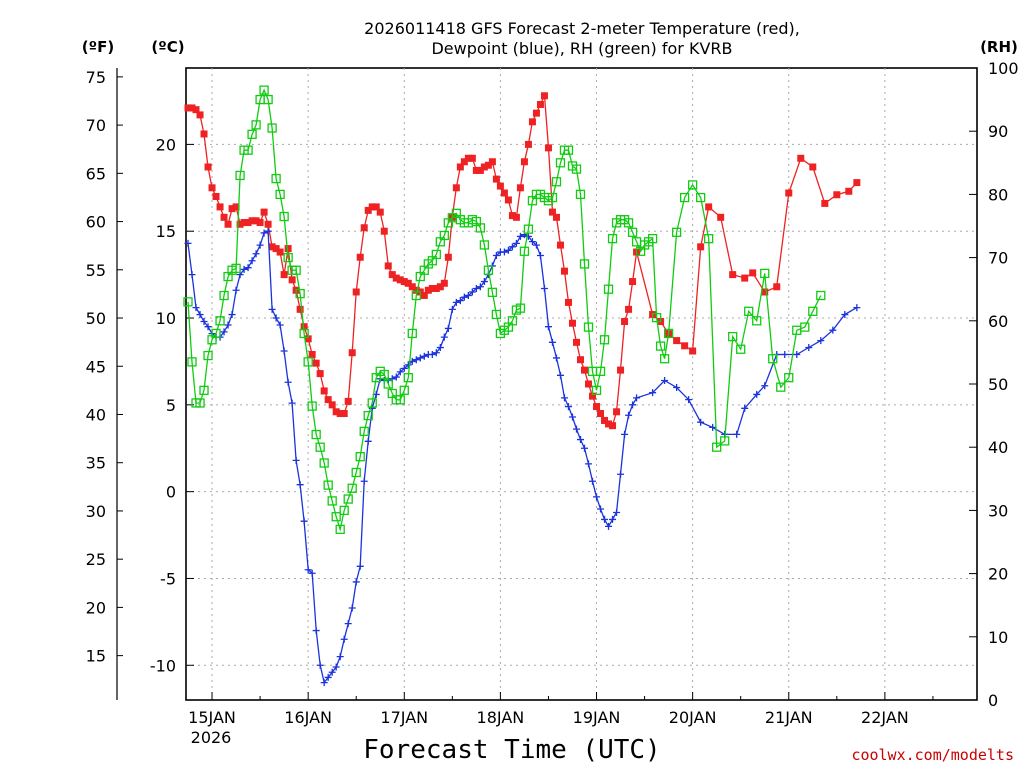  What do you see at coordinates (96, 222) in the screenshot?
I see `f-tick-label: 60` at bounding box center [96, 222].